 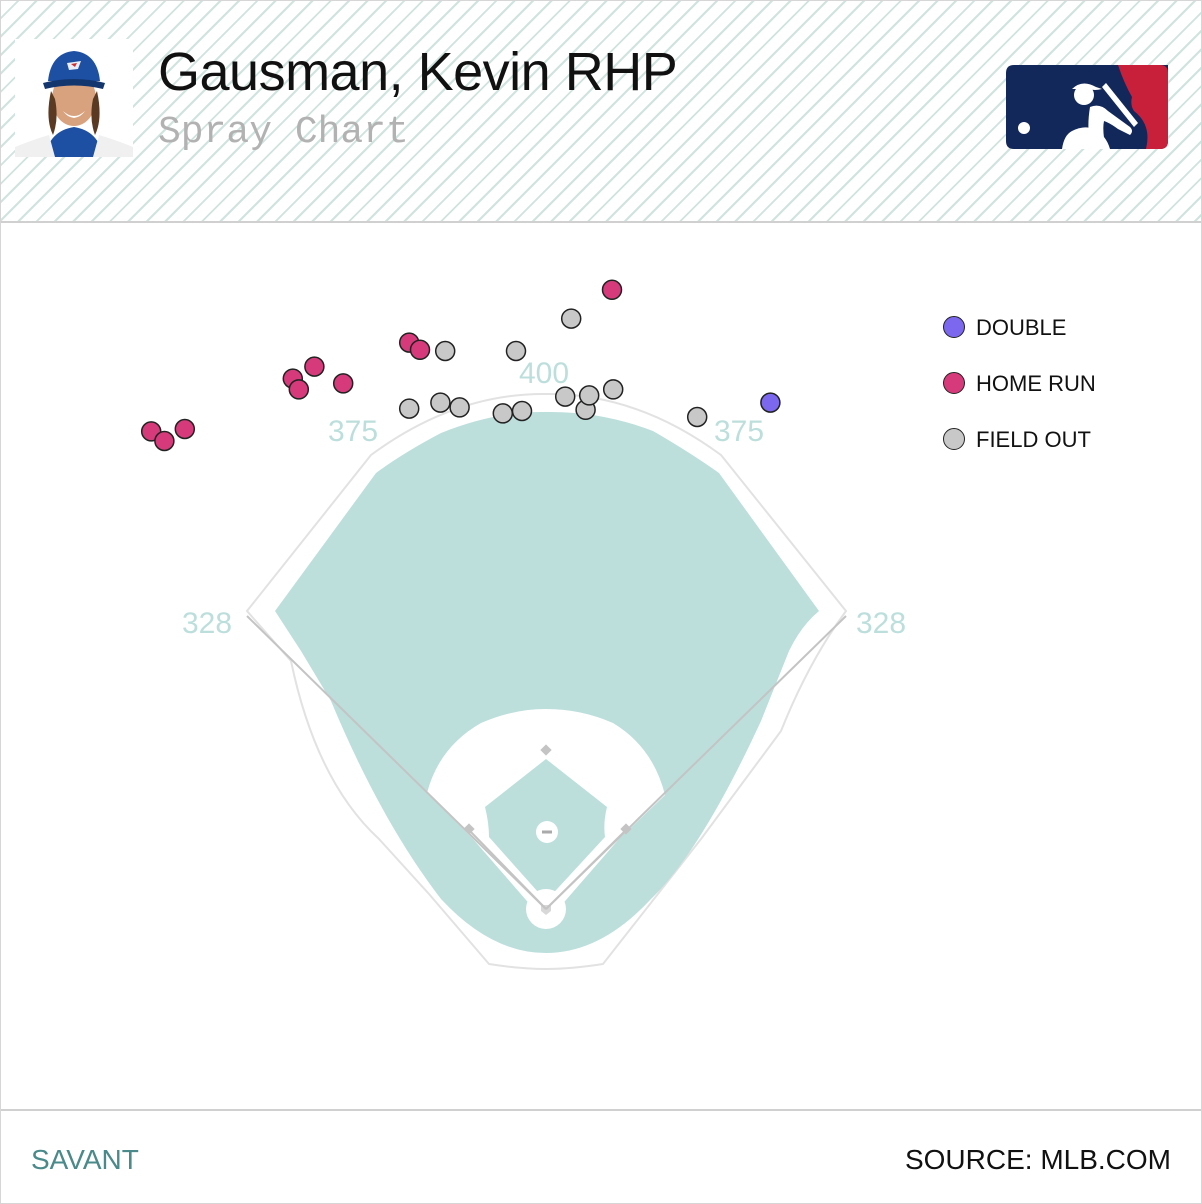 I want to click on distance-label-center: 400, so click(x=544, y=373).